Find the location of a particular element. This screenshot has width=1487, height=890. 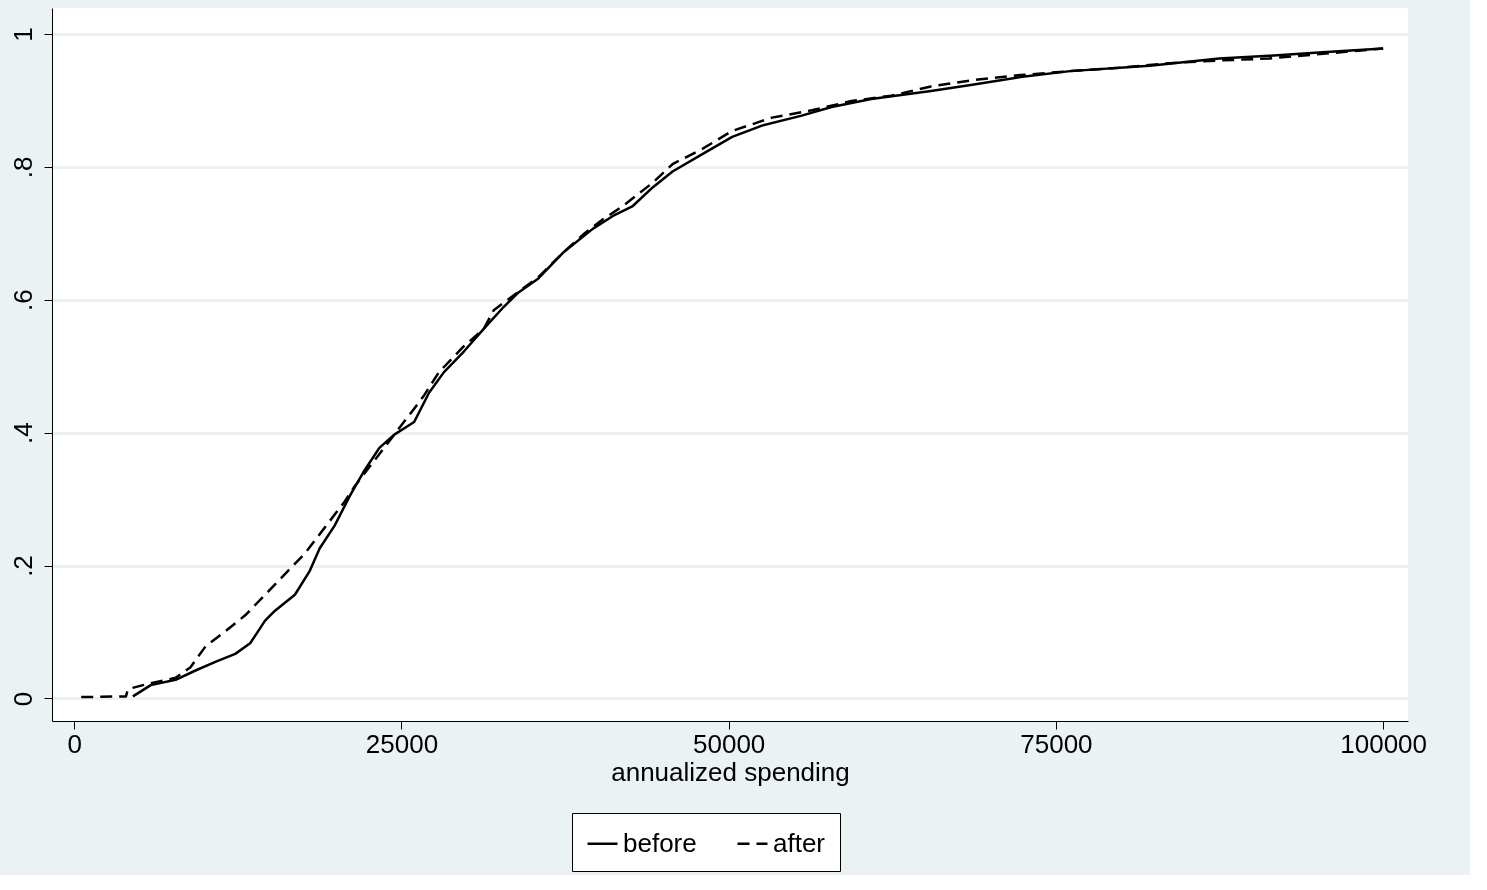

y-tick-label: .6 is located at coordinates (22, 300).